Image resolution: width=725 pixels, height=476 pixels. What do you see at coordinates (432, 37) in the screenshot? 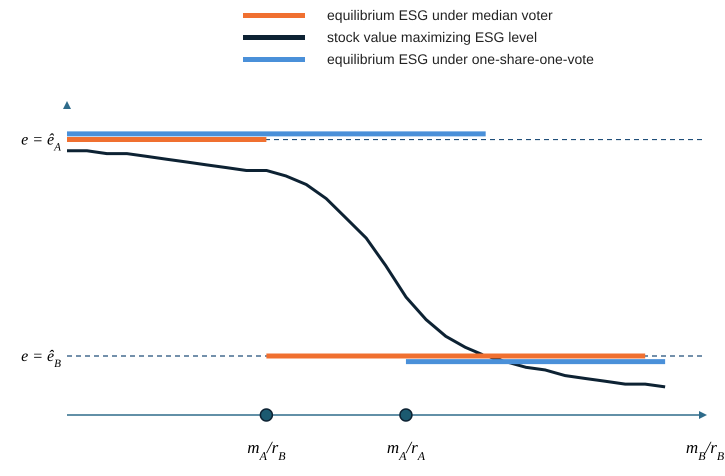
I see `legend-label: stock value maximizing ESG level` at bounding box center [432, 37].